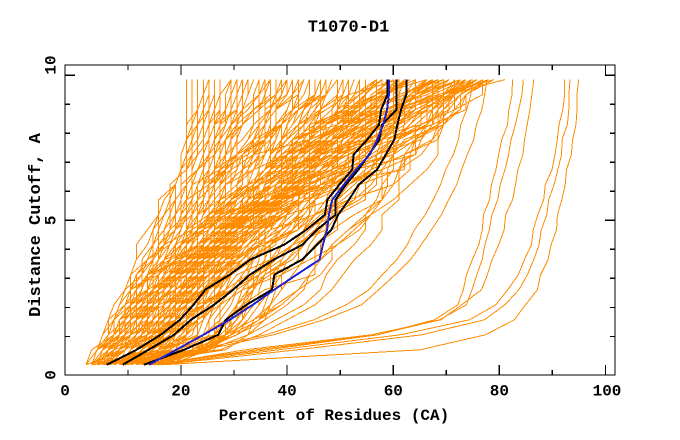  Describe the element at coordinates (607, 392) in the screenshot. I see `svg-text: 100` at that location.